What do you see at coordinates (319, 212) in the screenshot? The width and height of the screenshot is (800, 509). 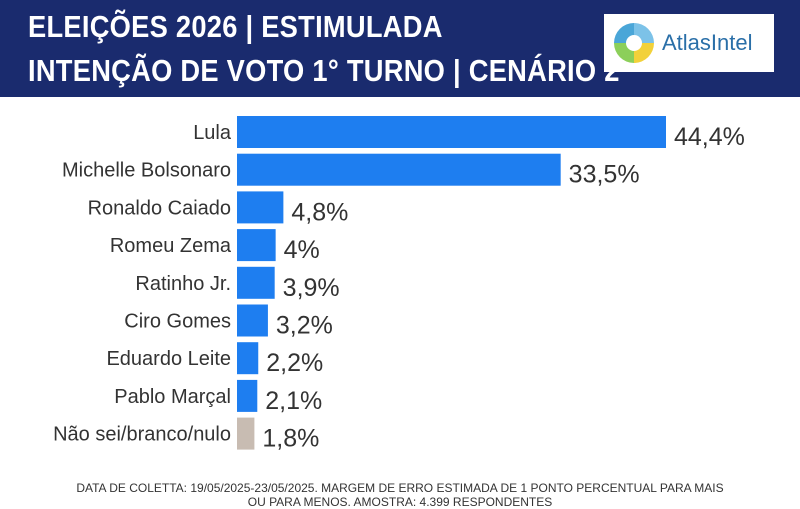 I see `value-label: 4,8%` at bounding box center [319, 212].